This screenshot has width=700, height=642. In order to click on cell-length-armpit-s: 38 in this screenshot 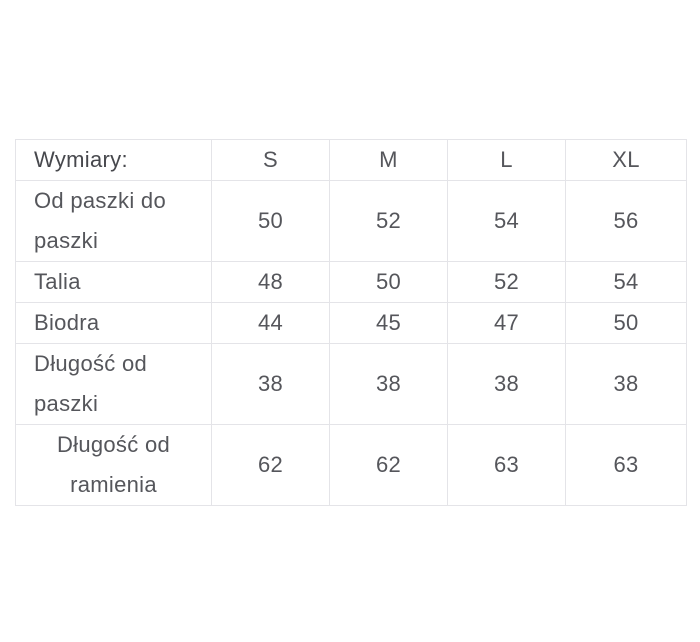, I will do `click(270, 384)`.